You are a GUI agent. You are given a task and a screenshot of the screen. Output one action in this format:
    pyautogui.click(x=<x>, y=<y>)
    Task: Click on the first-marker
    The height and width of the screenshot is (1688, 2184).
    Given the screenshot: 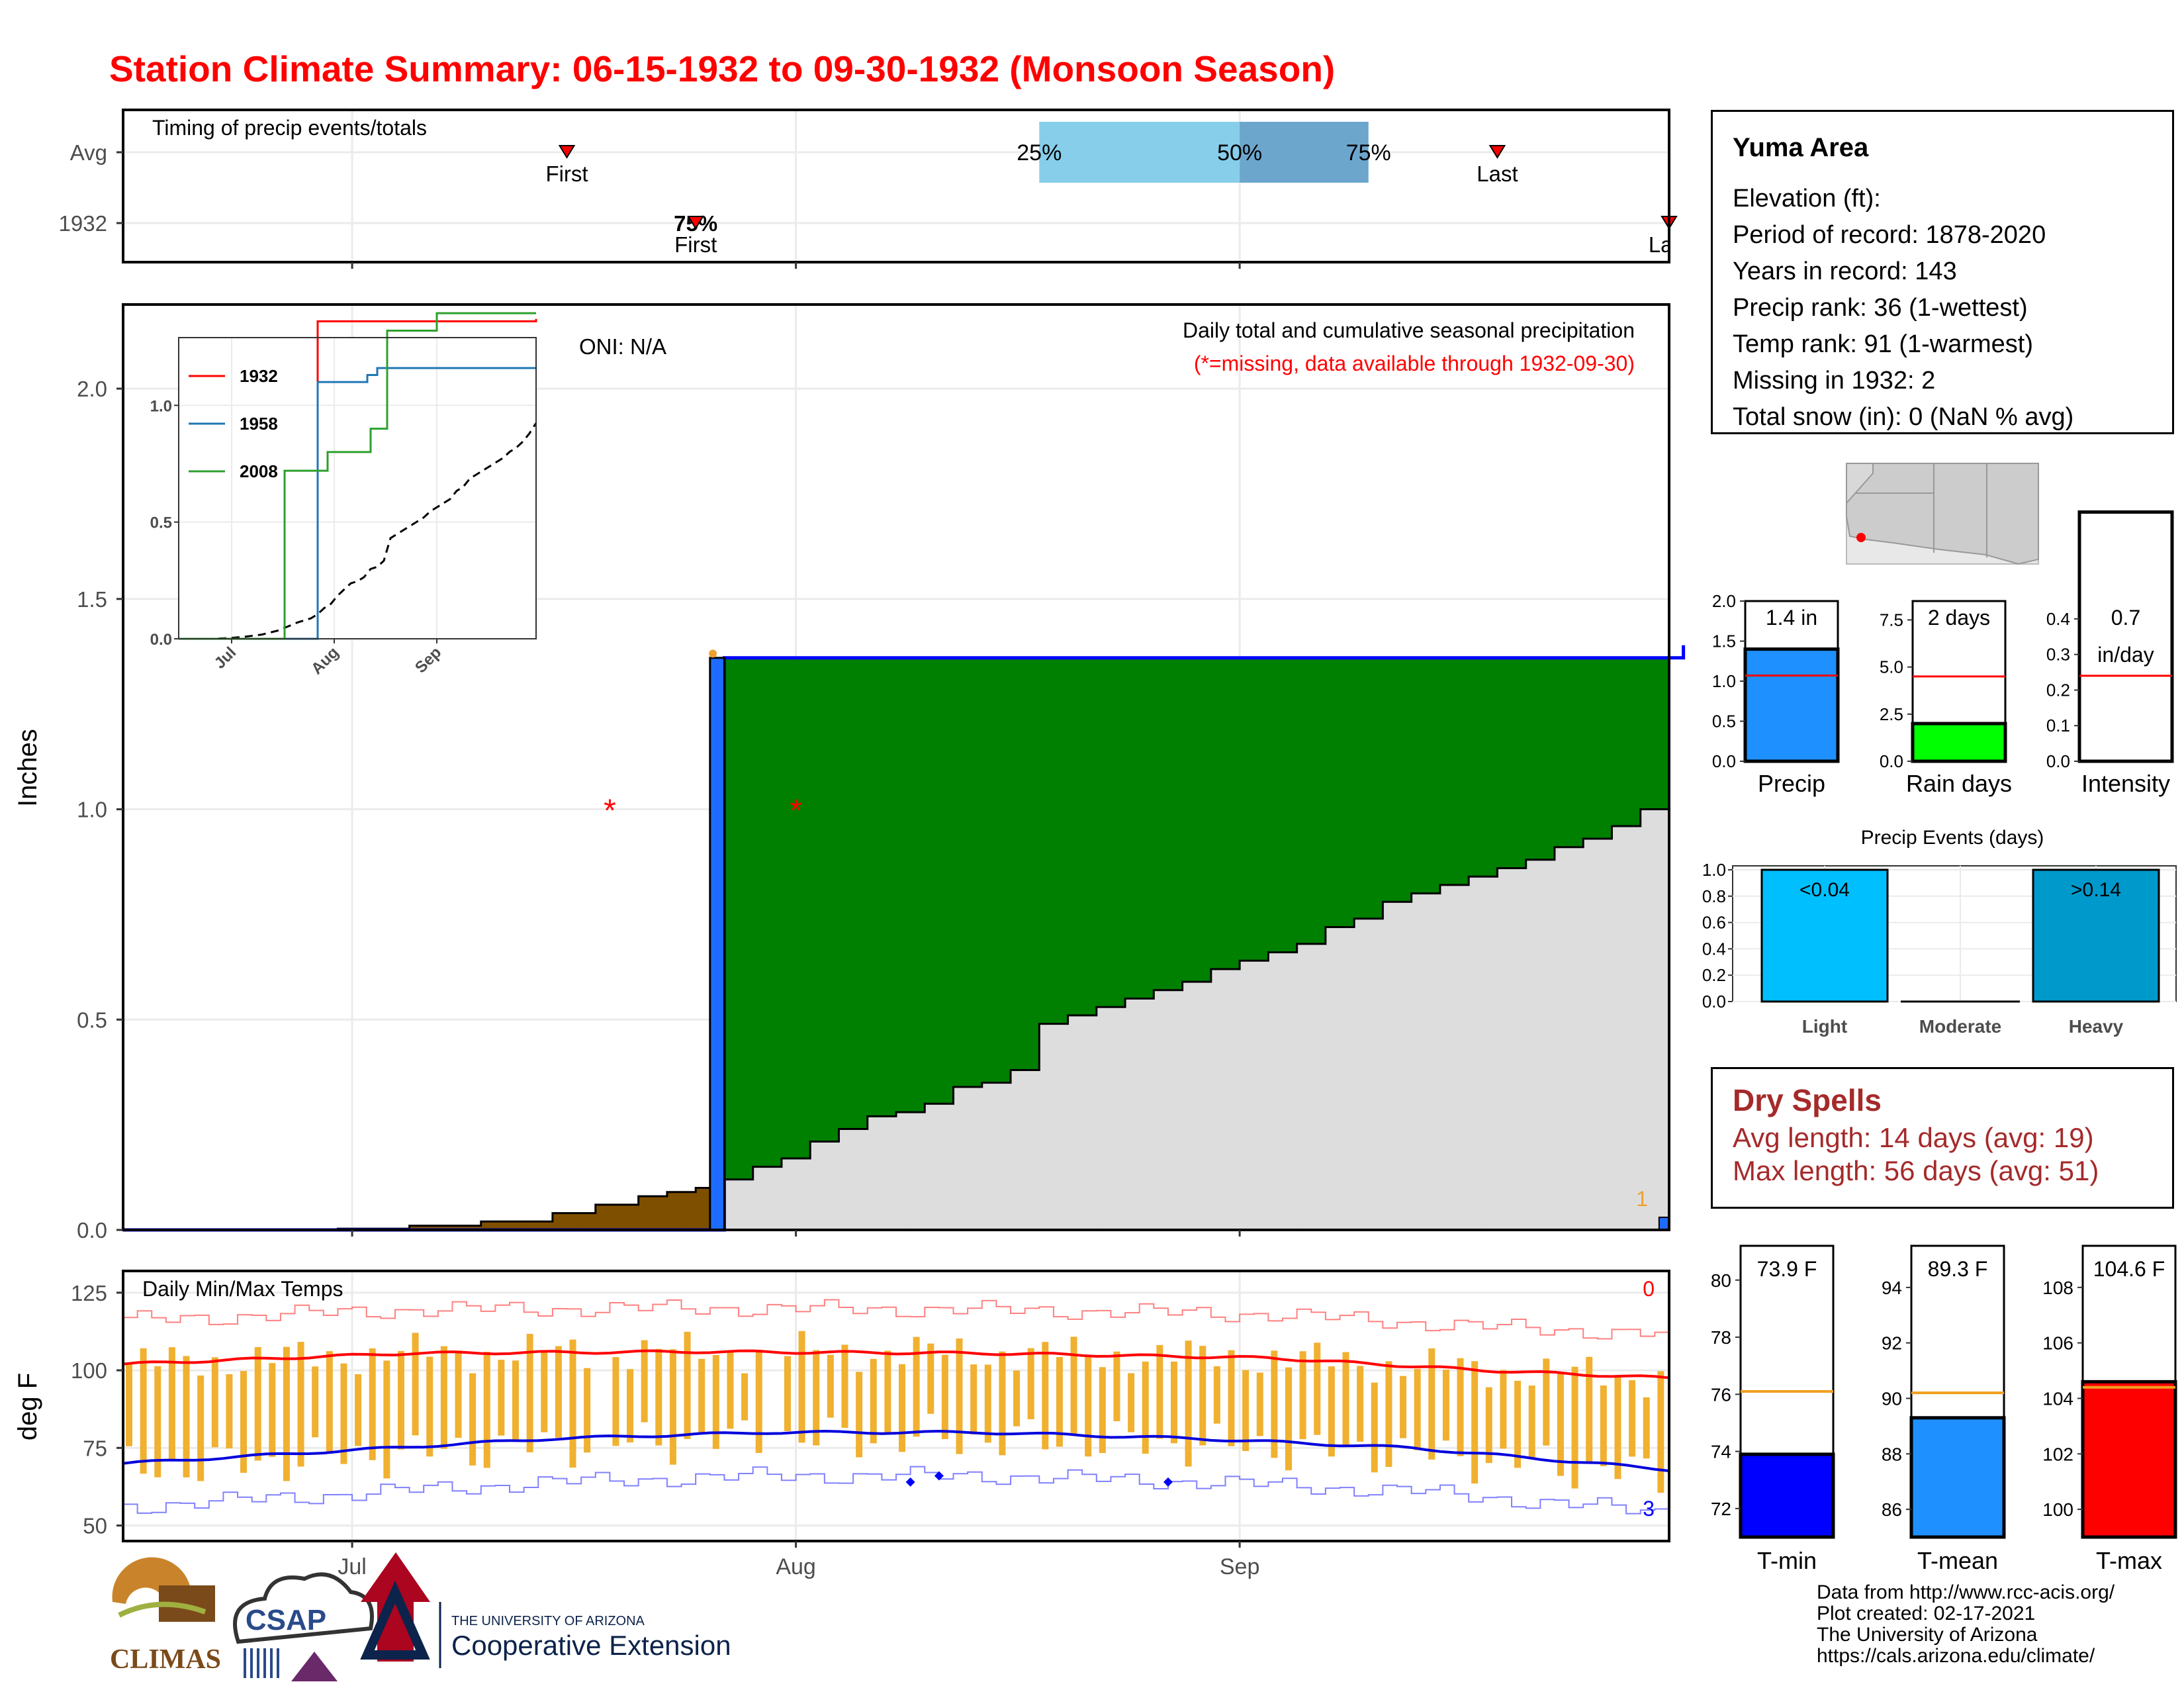 What is the action you would take?
    pyautogui.click(x=695, y=223)
    